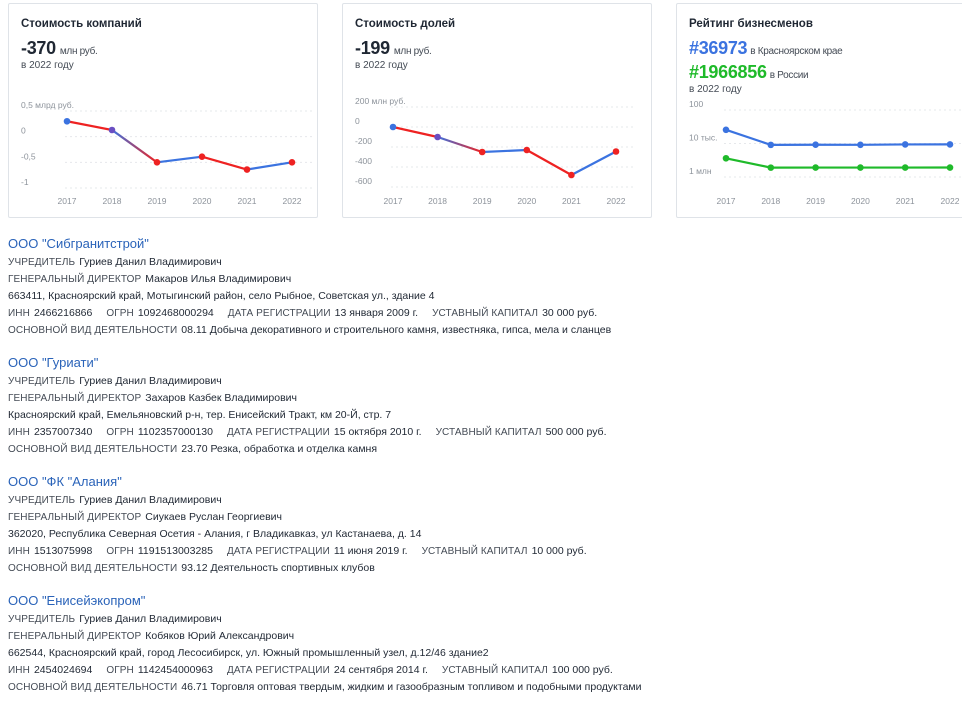 This screenshot has width=962, height=710. What do you see at coordinates (247, 201) in the screenshot?
I see `x-tick-label: 2021` at bounding box center [247, 201].